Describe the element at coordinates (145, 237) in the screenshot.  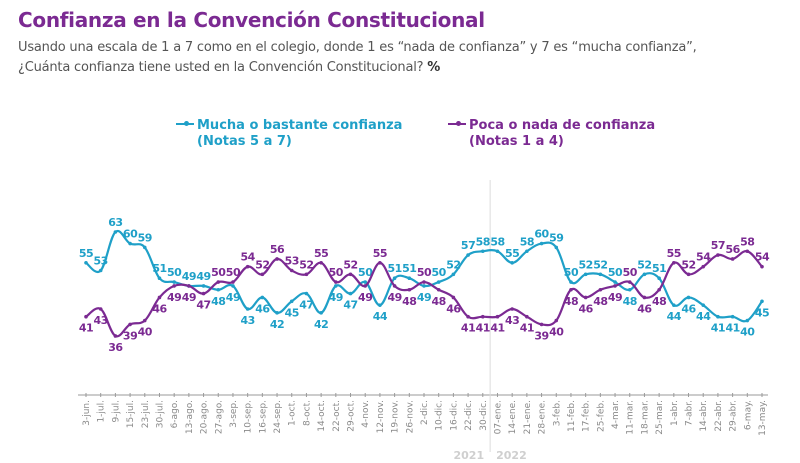
I see `series-mucha-data-label: 59` at that location.